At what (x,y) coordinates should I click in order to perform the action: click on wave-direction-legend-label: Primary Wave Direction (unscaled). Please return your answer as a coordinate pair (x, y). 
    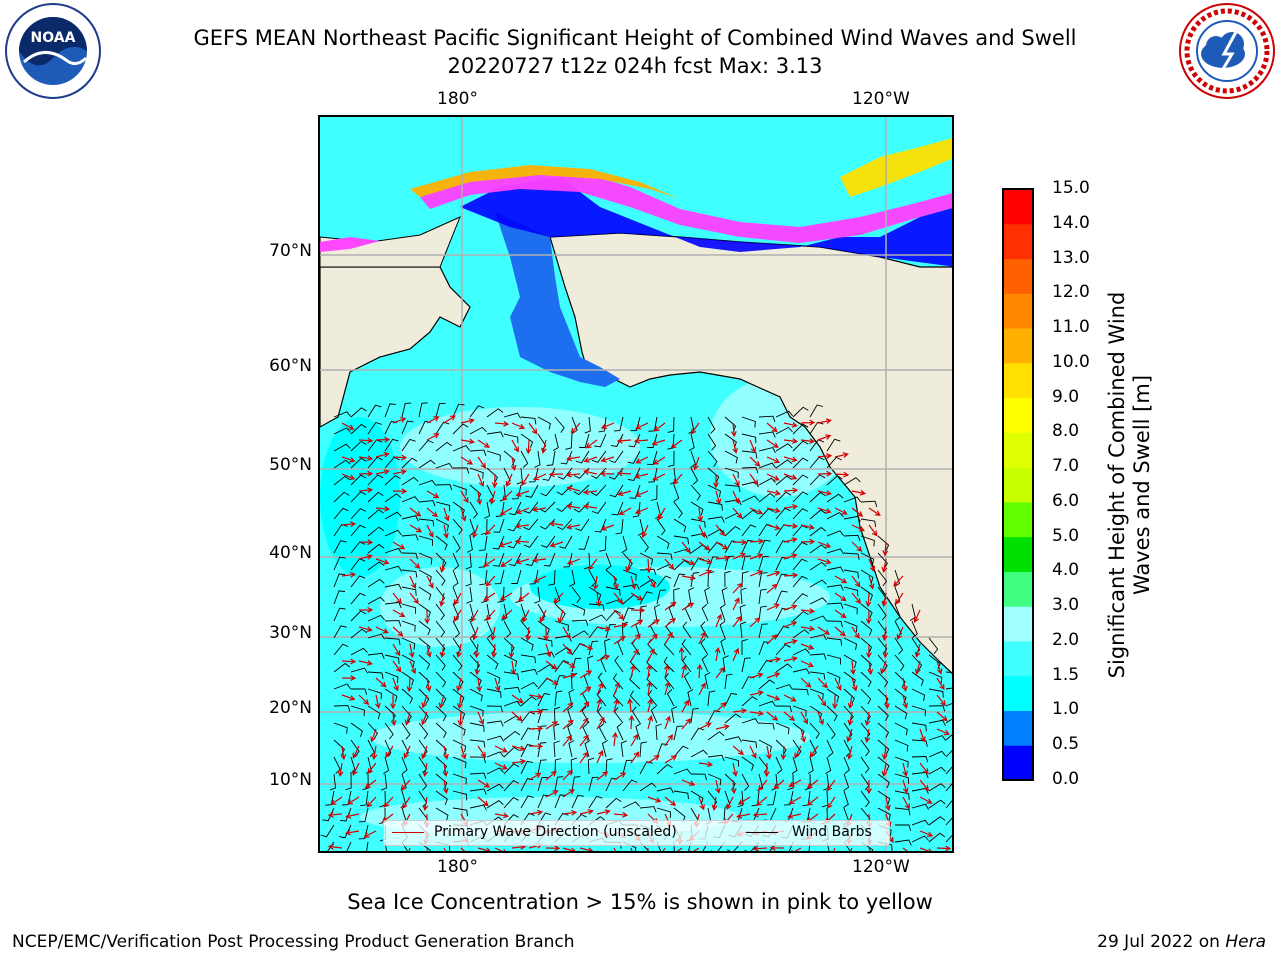
    Looking at the image, I should click on (555, 832).